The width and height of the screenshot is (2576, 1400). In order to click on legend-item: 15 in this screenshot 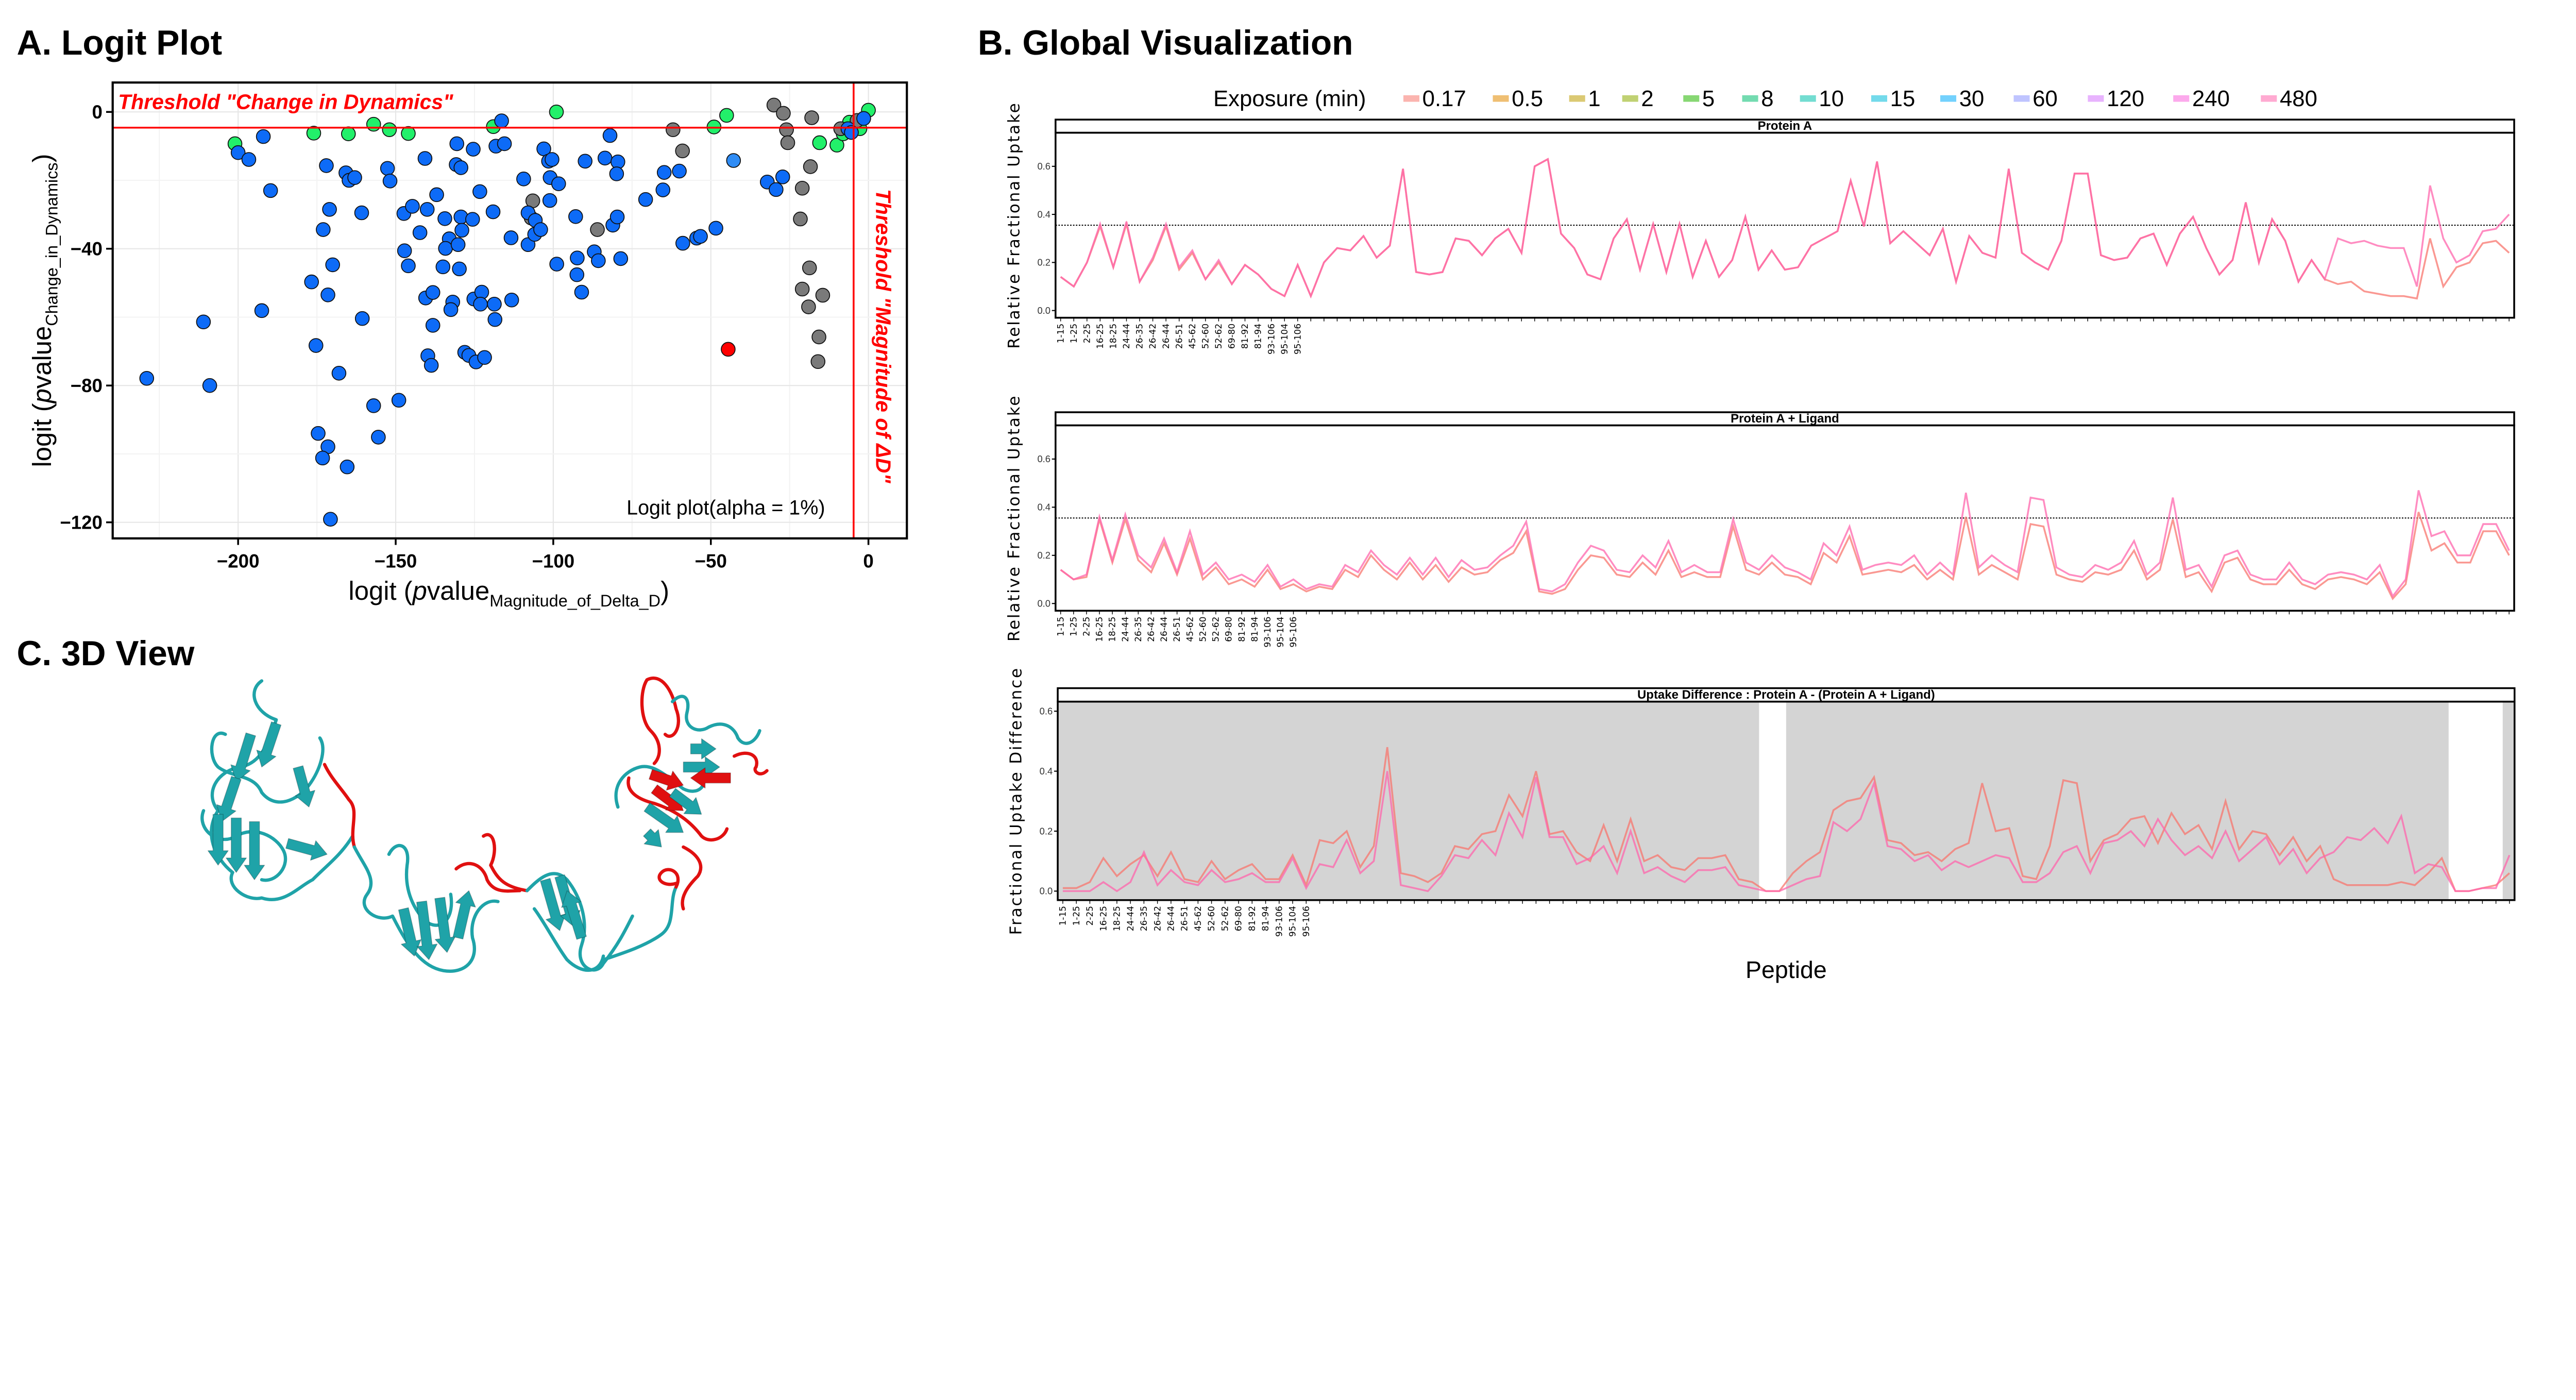, I will do `click(1893, 98)`.